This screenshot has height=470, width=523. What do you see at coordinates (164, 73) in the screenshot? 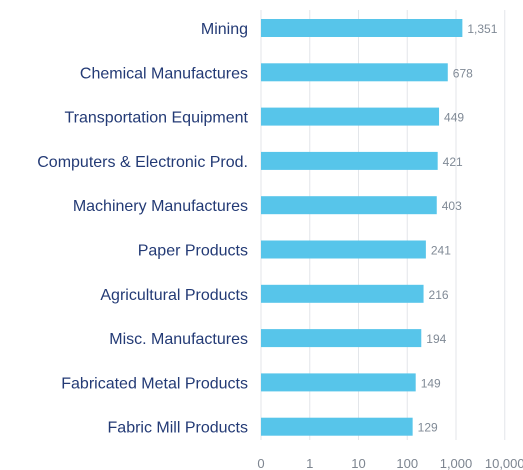
I see `category-label: Chemical Manufactures` at bounding box center [164, 73].